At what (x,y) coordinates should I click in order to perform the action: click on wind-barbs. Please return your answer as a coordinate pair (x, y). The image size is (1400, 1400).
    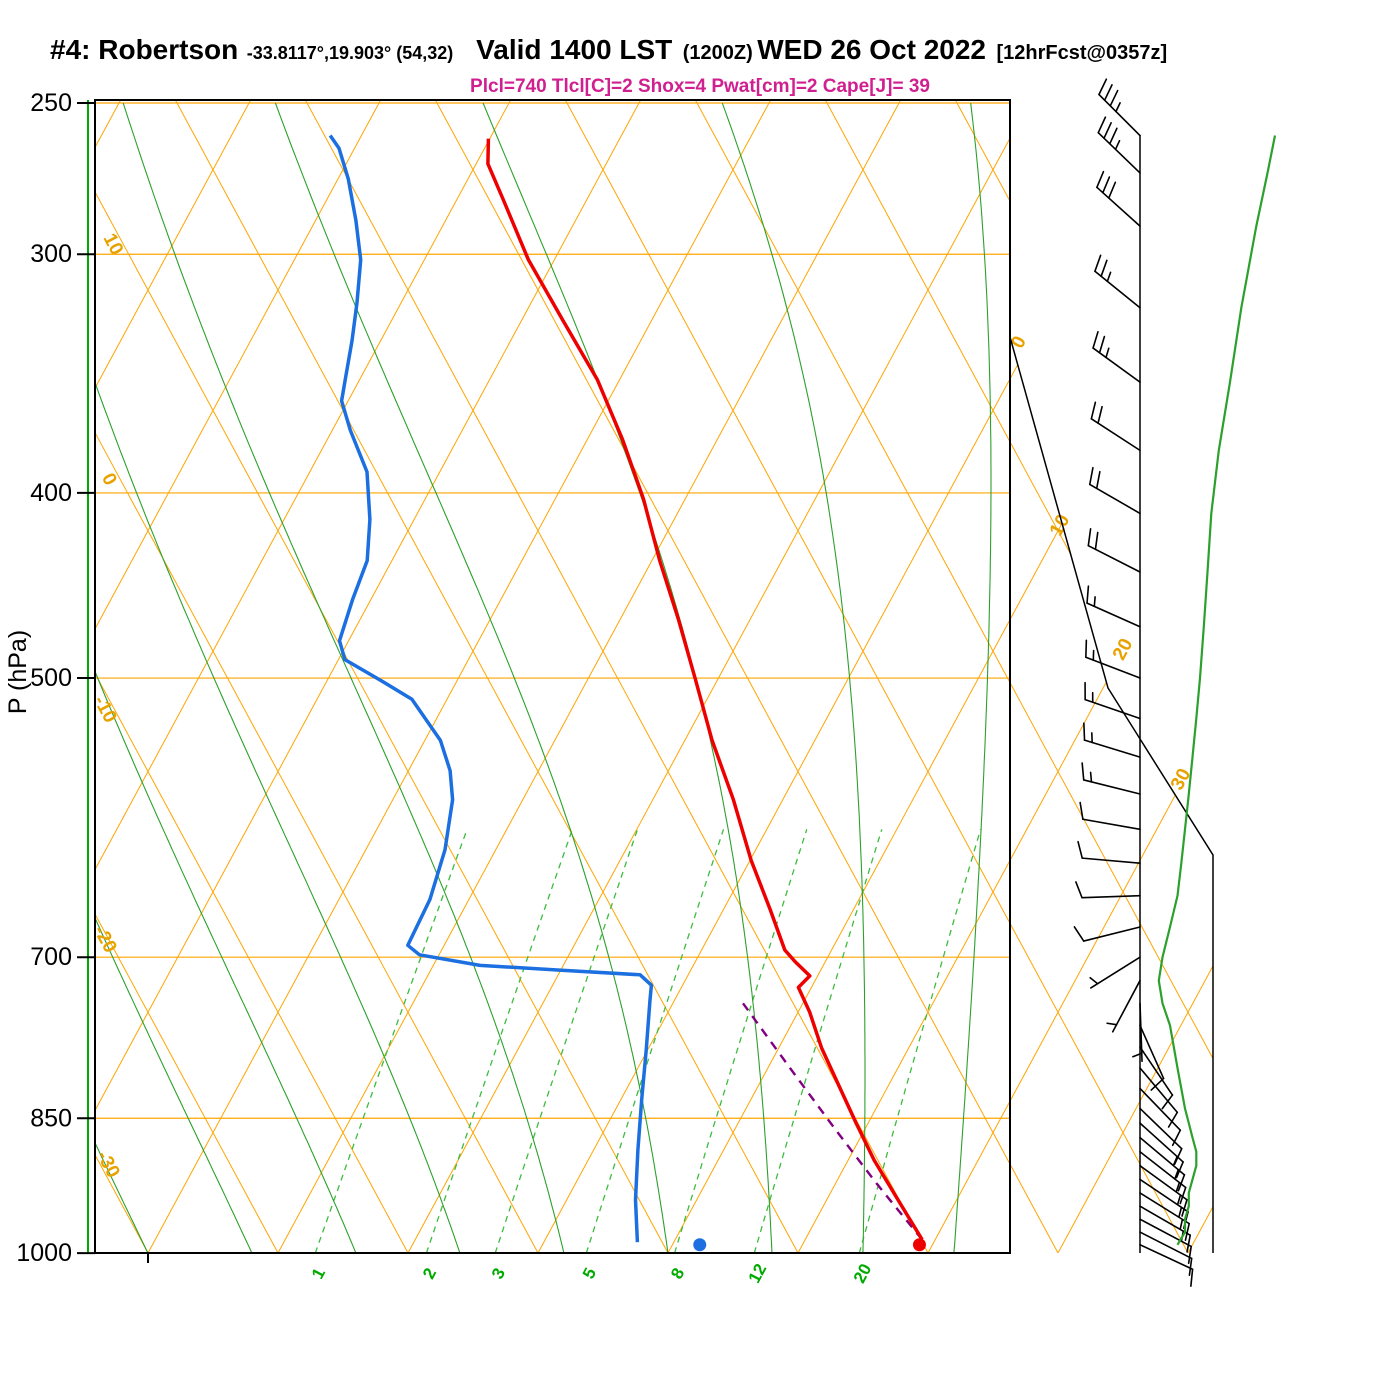
    Looking at the image, I should click on (1133, 682).